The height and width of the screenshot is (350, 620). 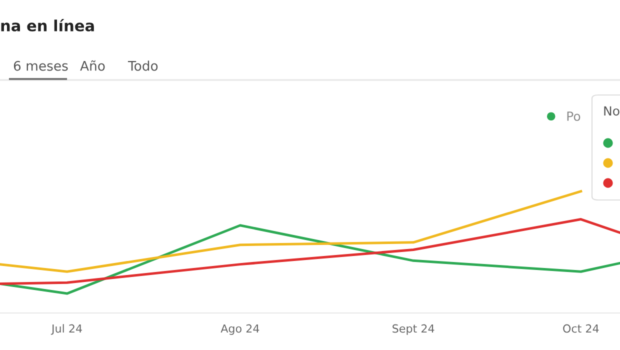 What do you see at coordinates (612, 111) in the screenshot?
I see `text: No` at bounding box center [612, 111].